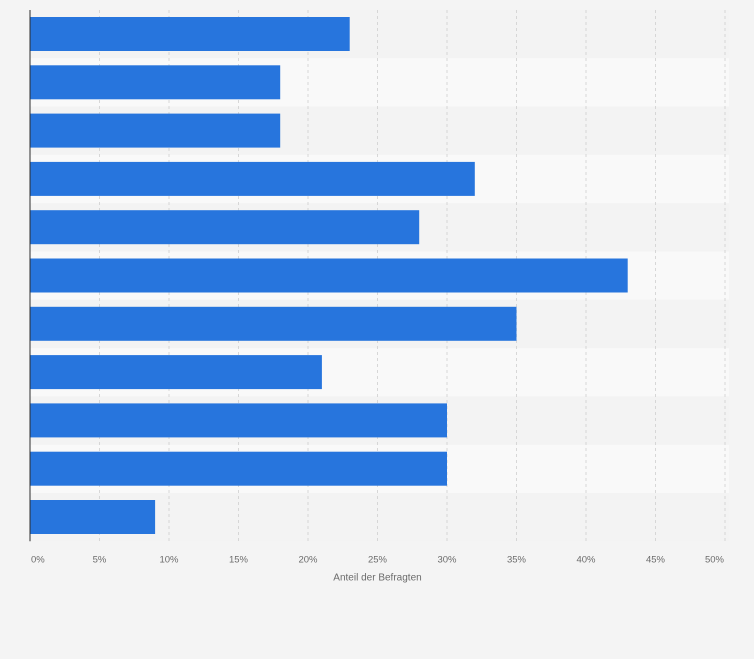 This screenshot has height=659, width=754. Describe the element at coordinates (169, 559) in the screenshot. I see `x-tick-label: 10%` at that location.